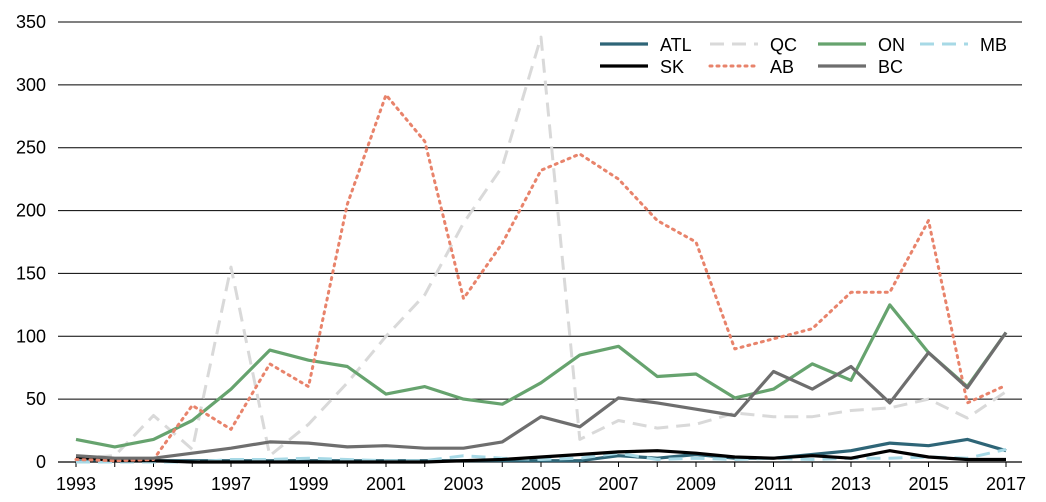 Image resolution: width=1046 pixels, height=502 pixels. I want to click on x-tick-label: 2005, so click(541, 484).